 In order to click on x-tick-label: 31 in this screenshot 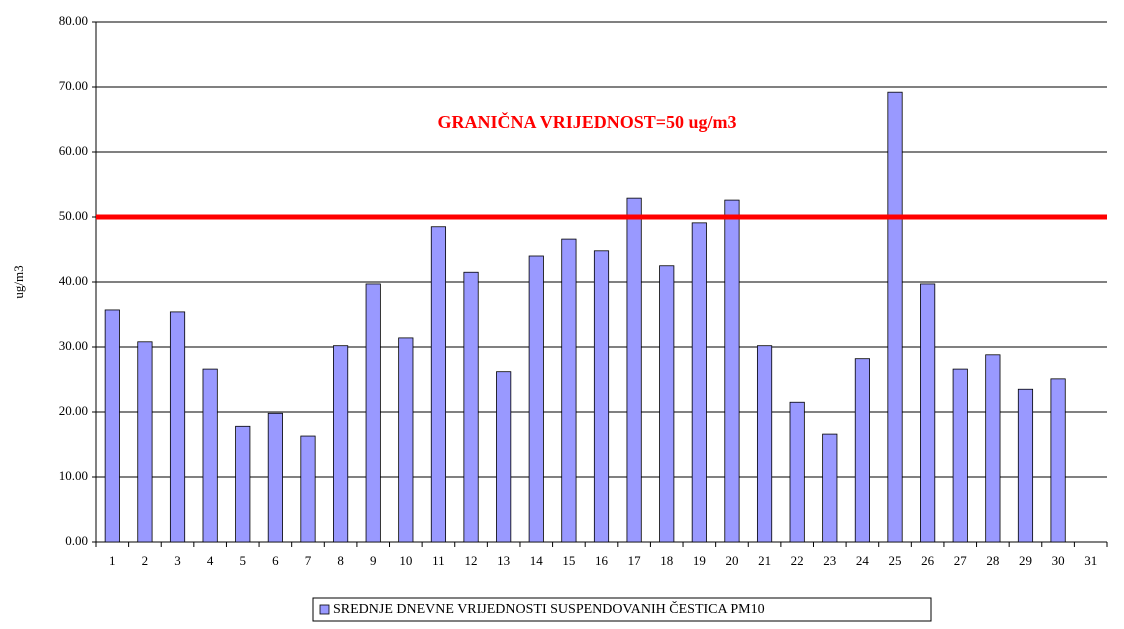, I will do `click(1090, 560)`.